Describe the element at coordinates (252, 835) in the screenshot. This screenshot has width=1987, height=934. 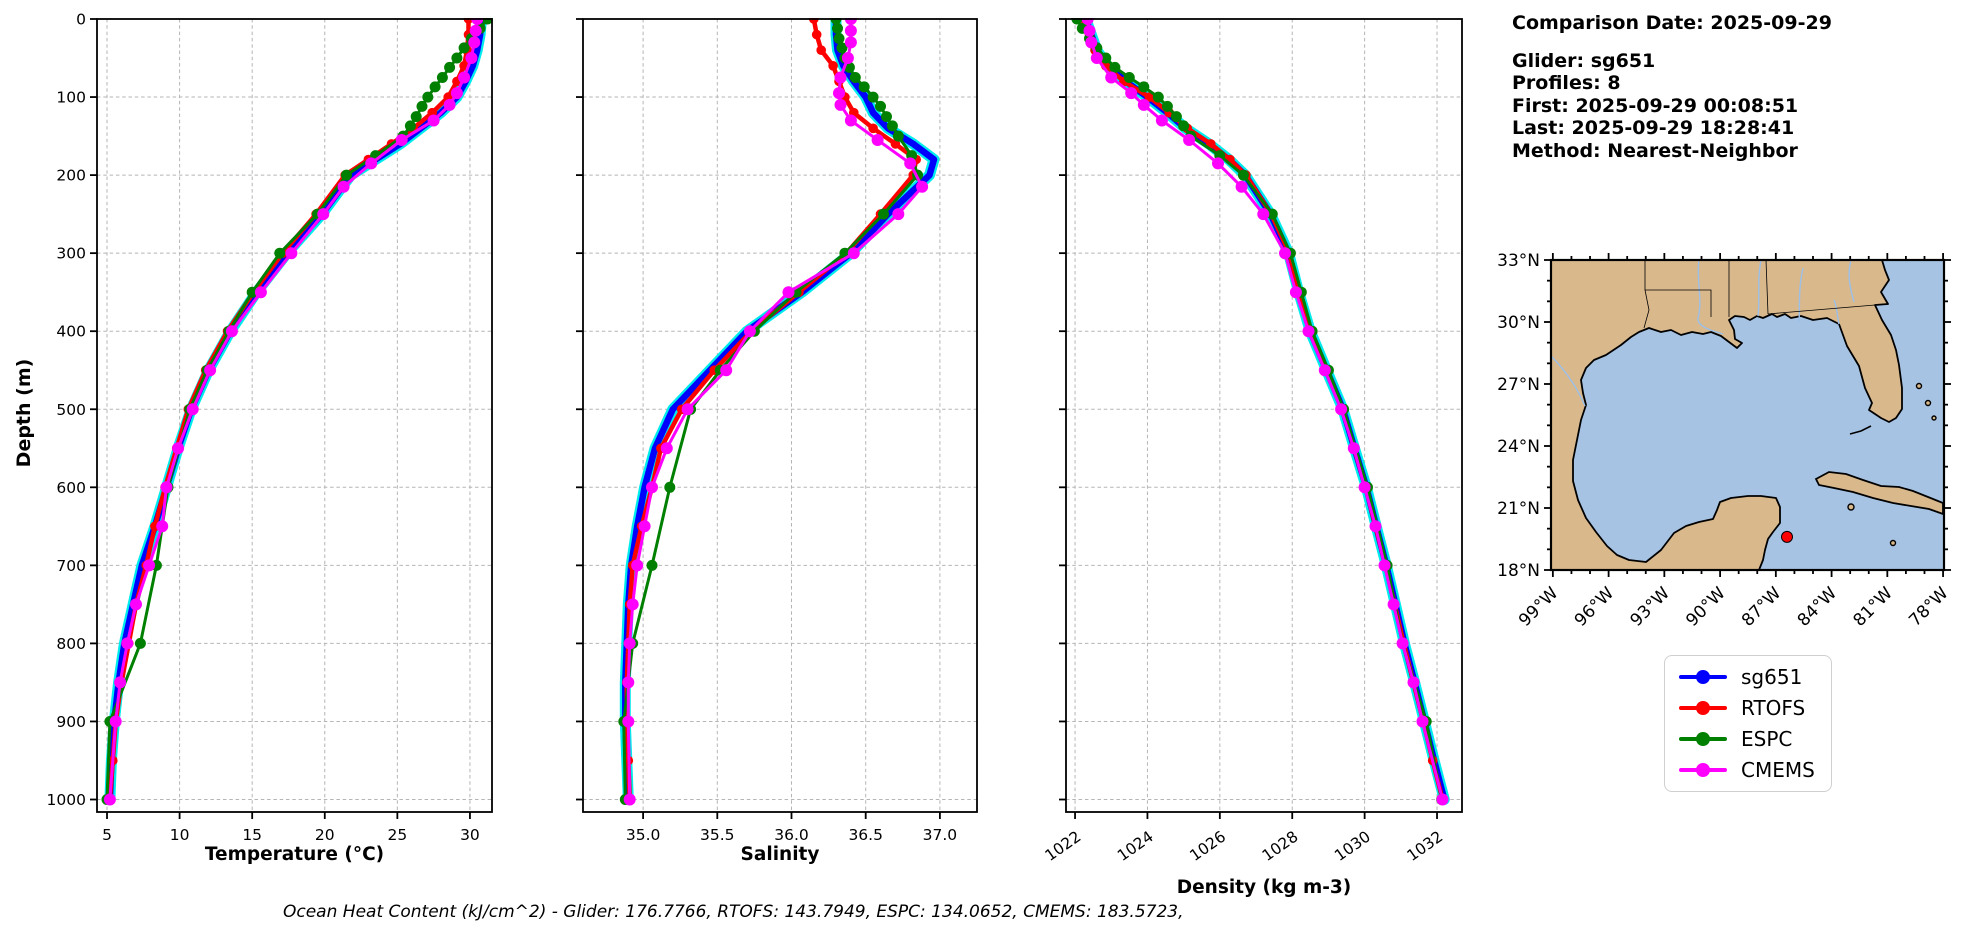
I see `x-tick-label: 15` at that location.